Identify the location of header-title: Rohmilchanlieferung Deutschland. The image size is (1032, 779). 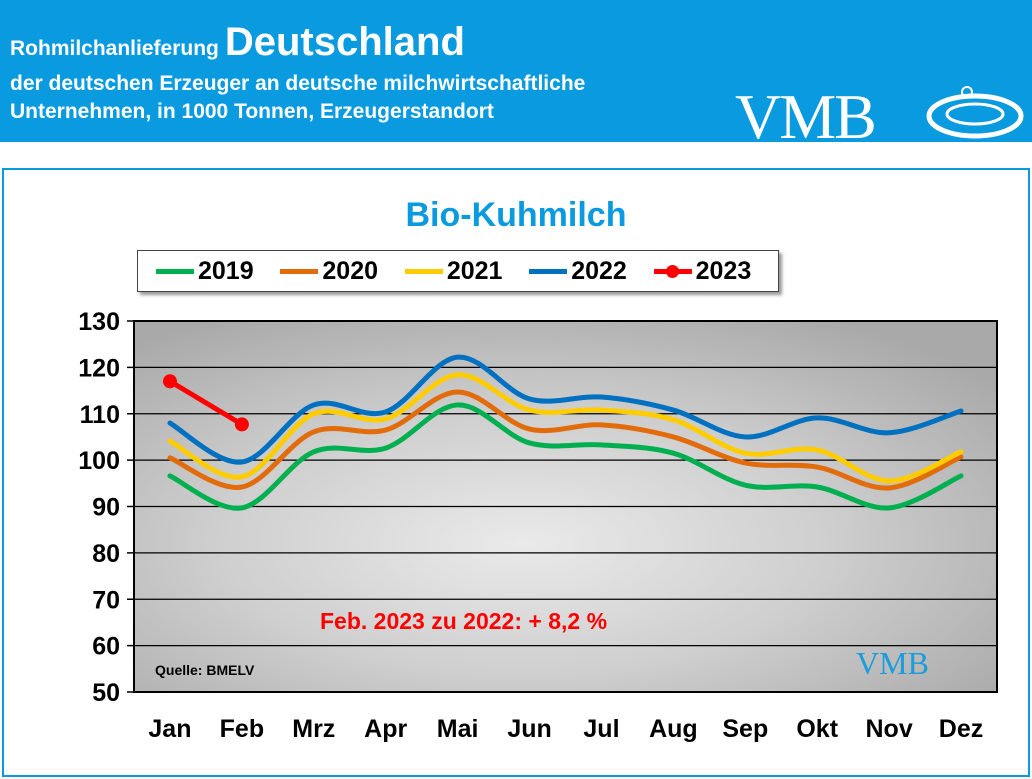
(237, 42).